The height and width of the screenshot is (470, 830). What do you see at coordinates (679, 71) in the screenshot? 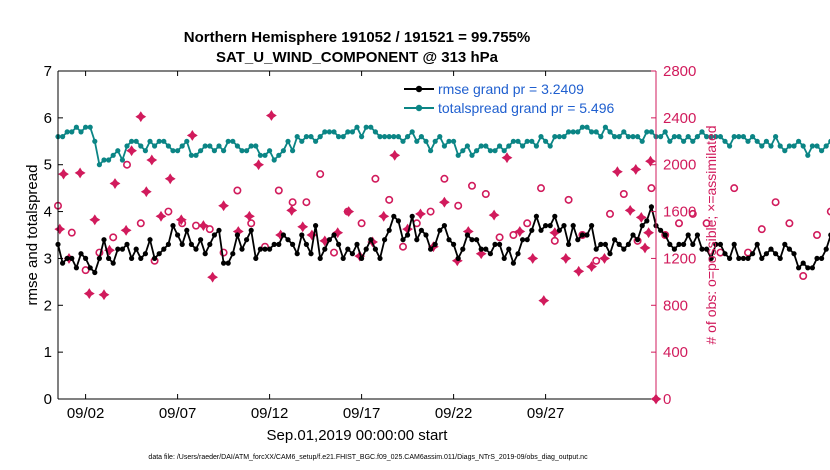
I see `right-tick-label-7: 2800` at bounding box center [679, 71].